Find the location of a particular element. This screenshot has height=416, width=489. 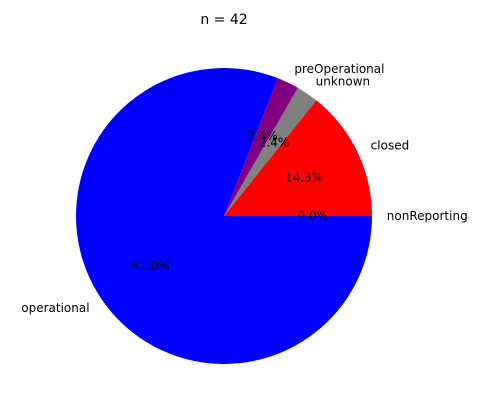

pie-slice-pre-operational is located at coordinates (261, 147).